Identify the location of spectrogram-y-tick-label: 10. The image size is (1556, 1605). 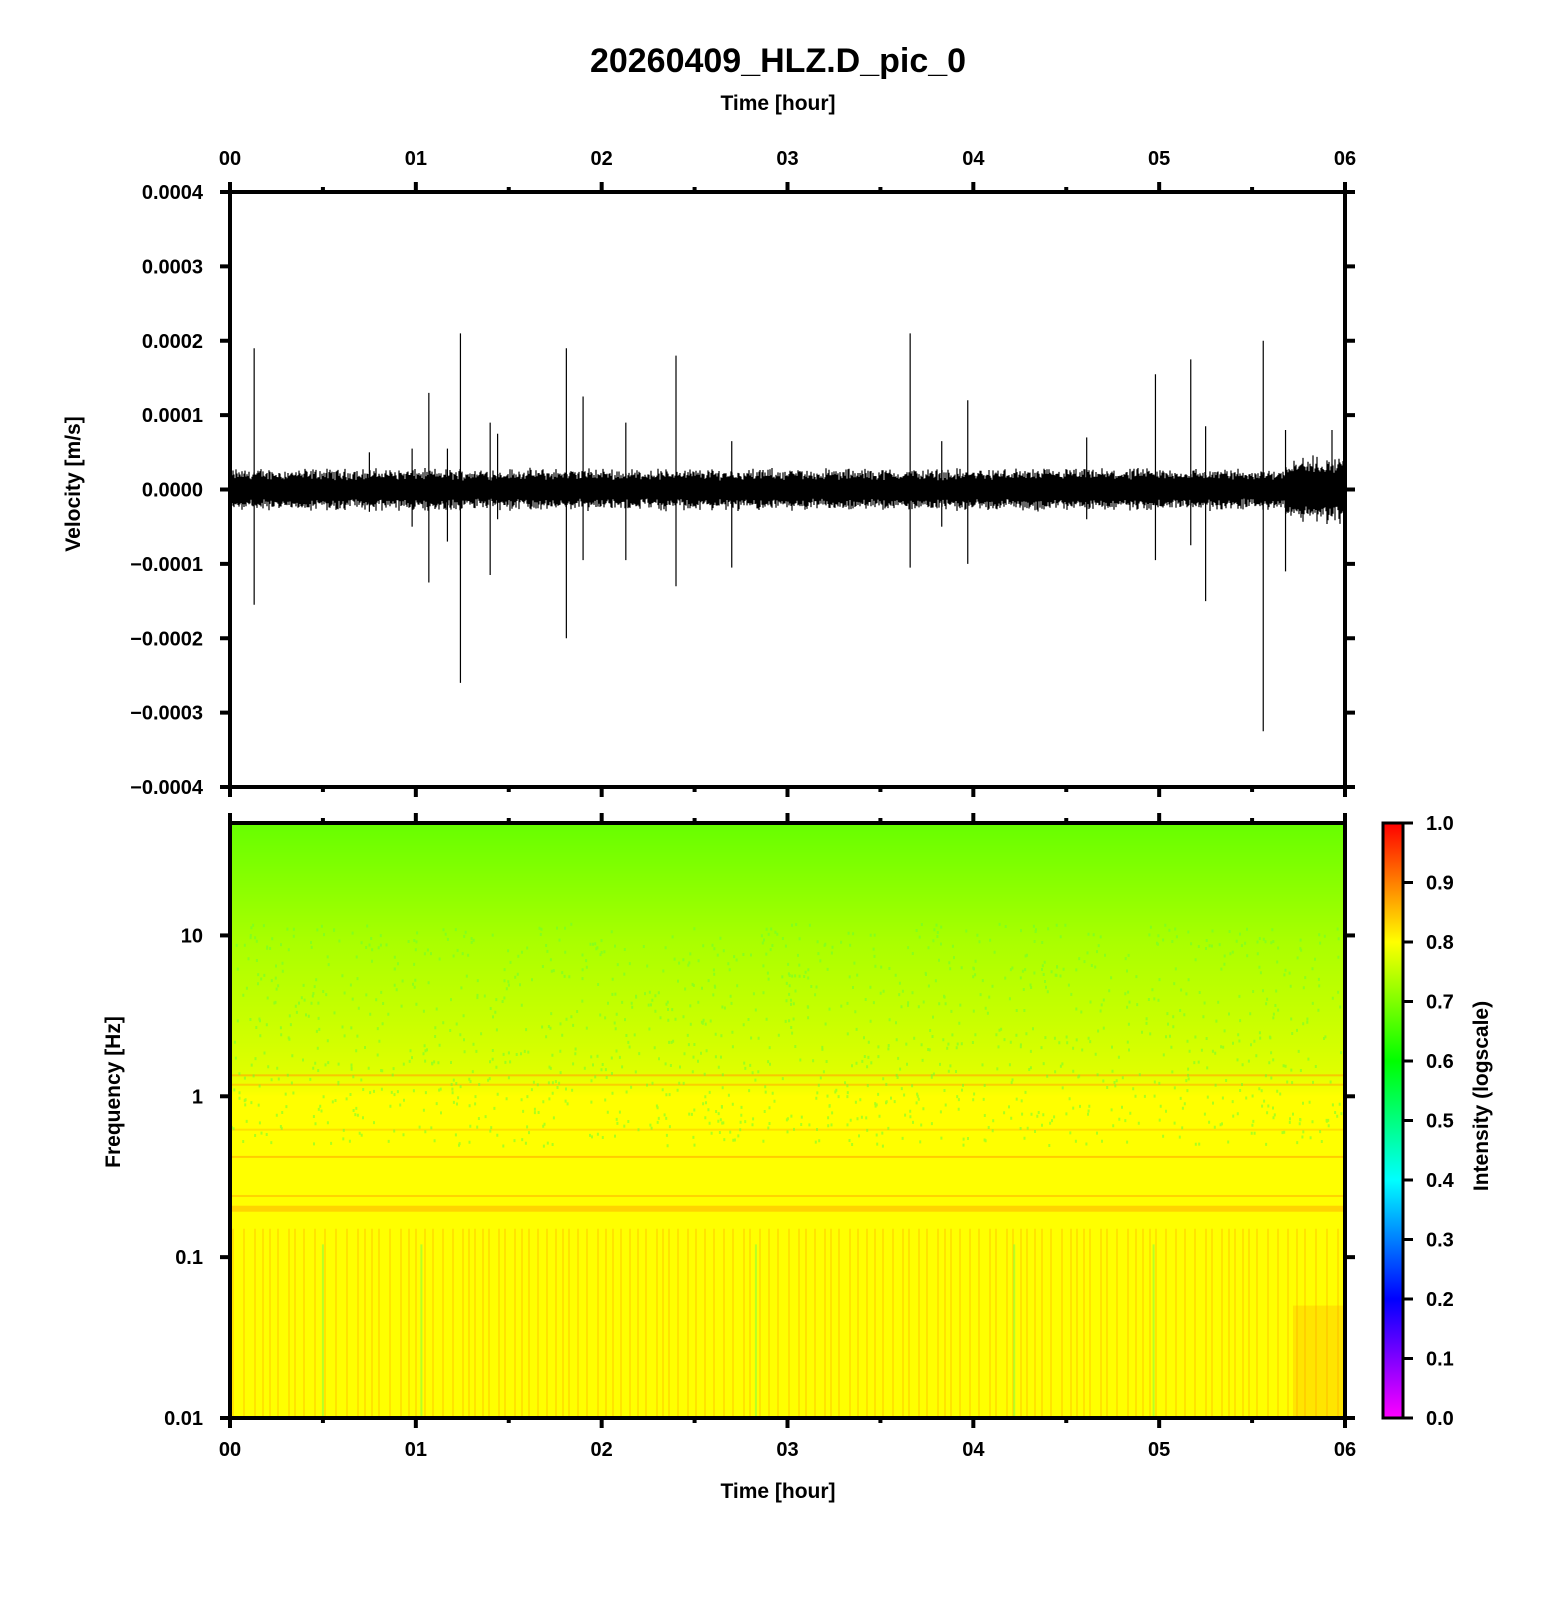
(192, 936).